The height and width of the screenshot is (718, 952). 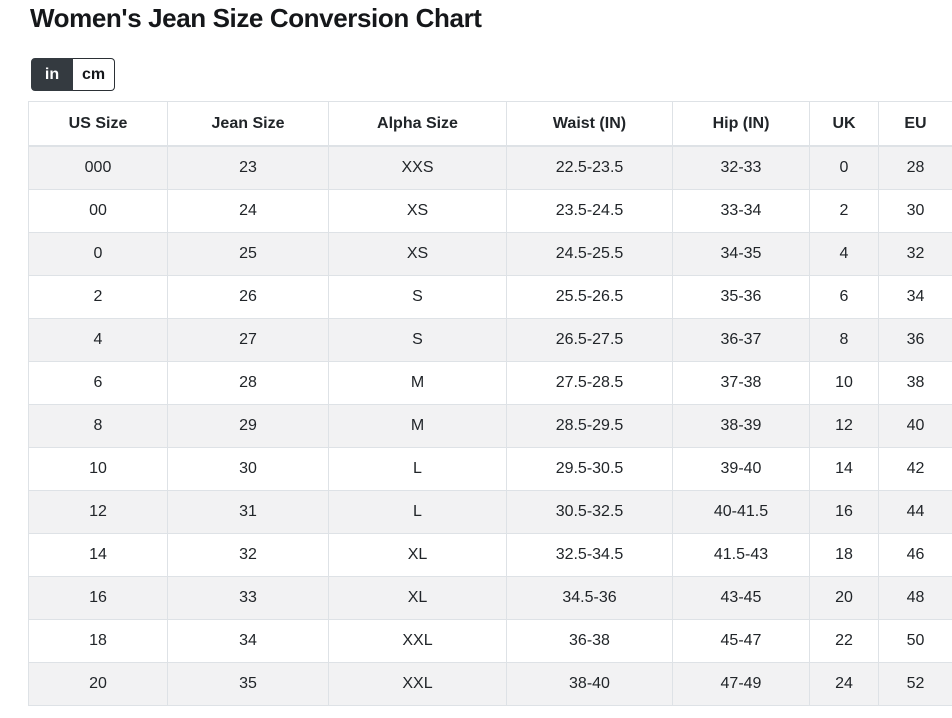 What do you see at coordinates (915, 512) in the screenshot?
I see `table-cell: 44` at bounding box center [915, 512].